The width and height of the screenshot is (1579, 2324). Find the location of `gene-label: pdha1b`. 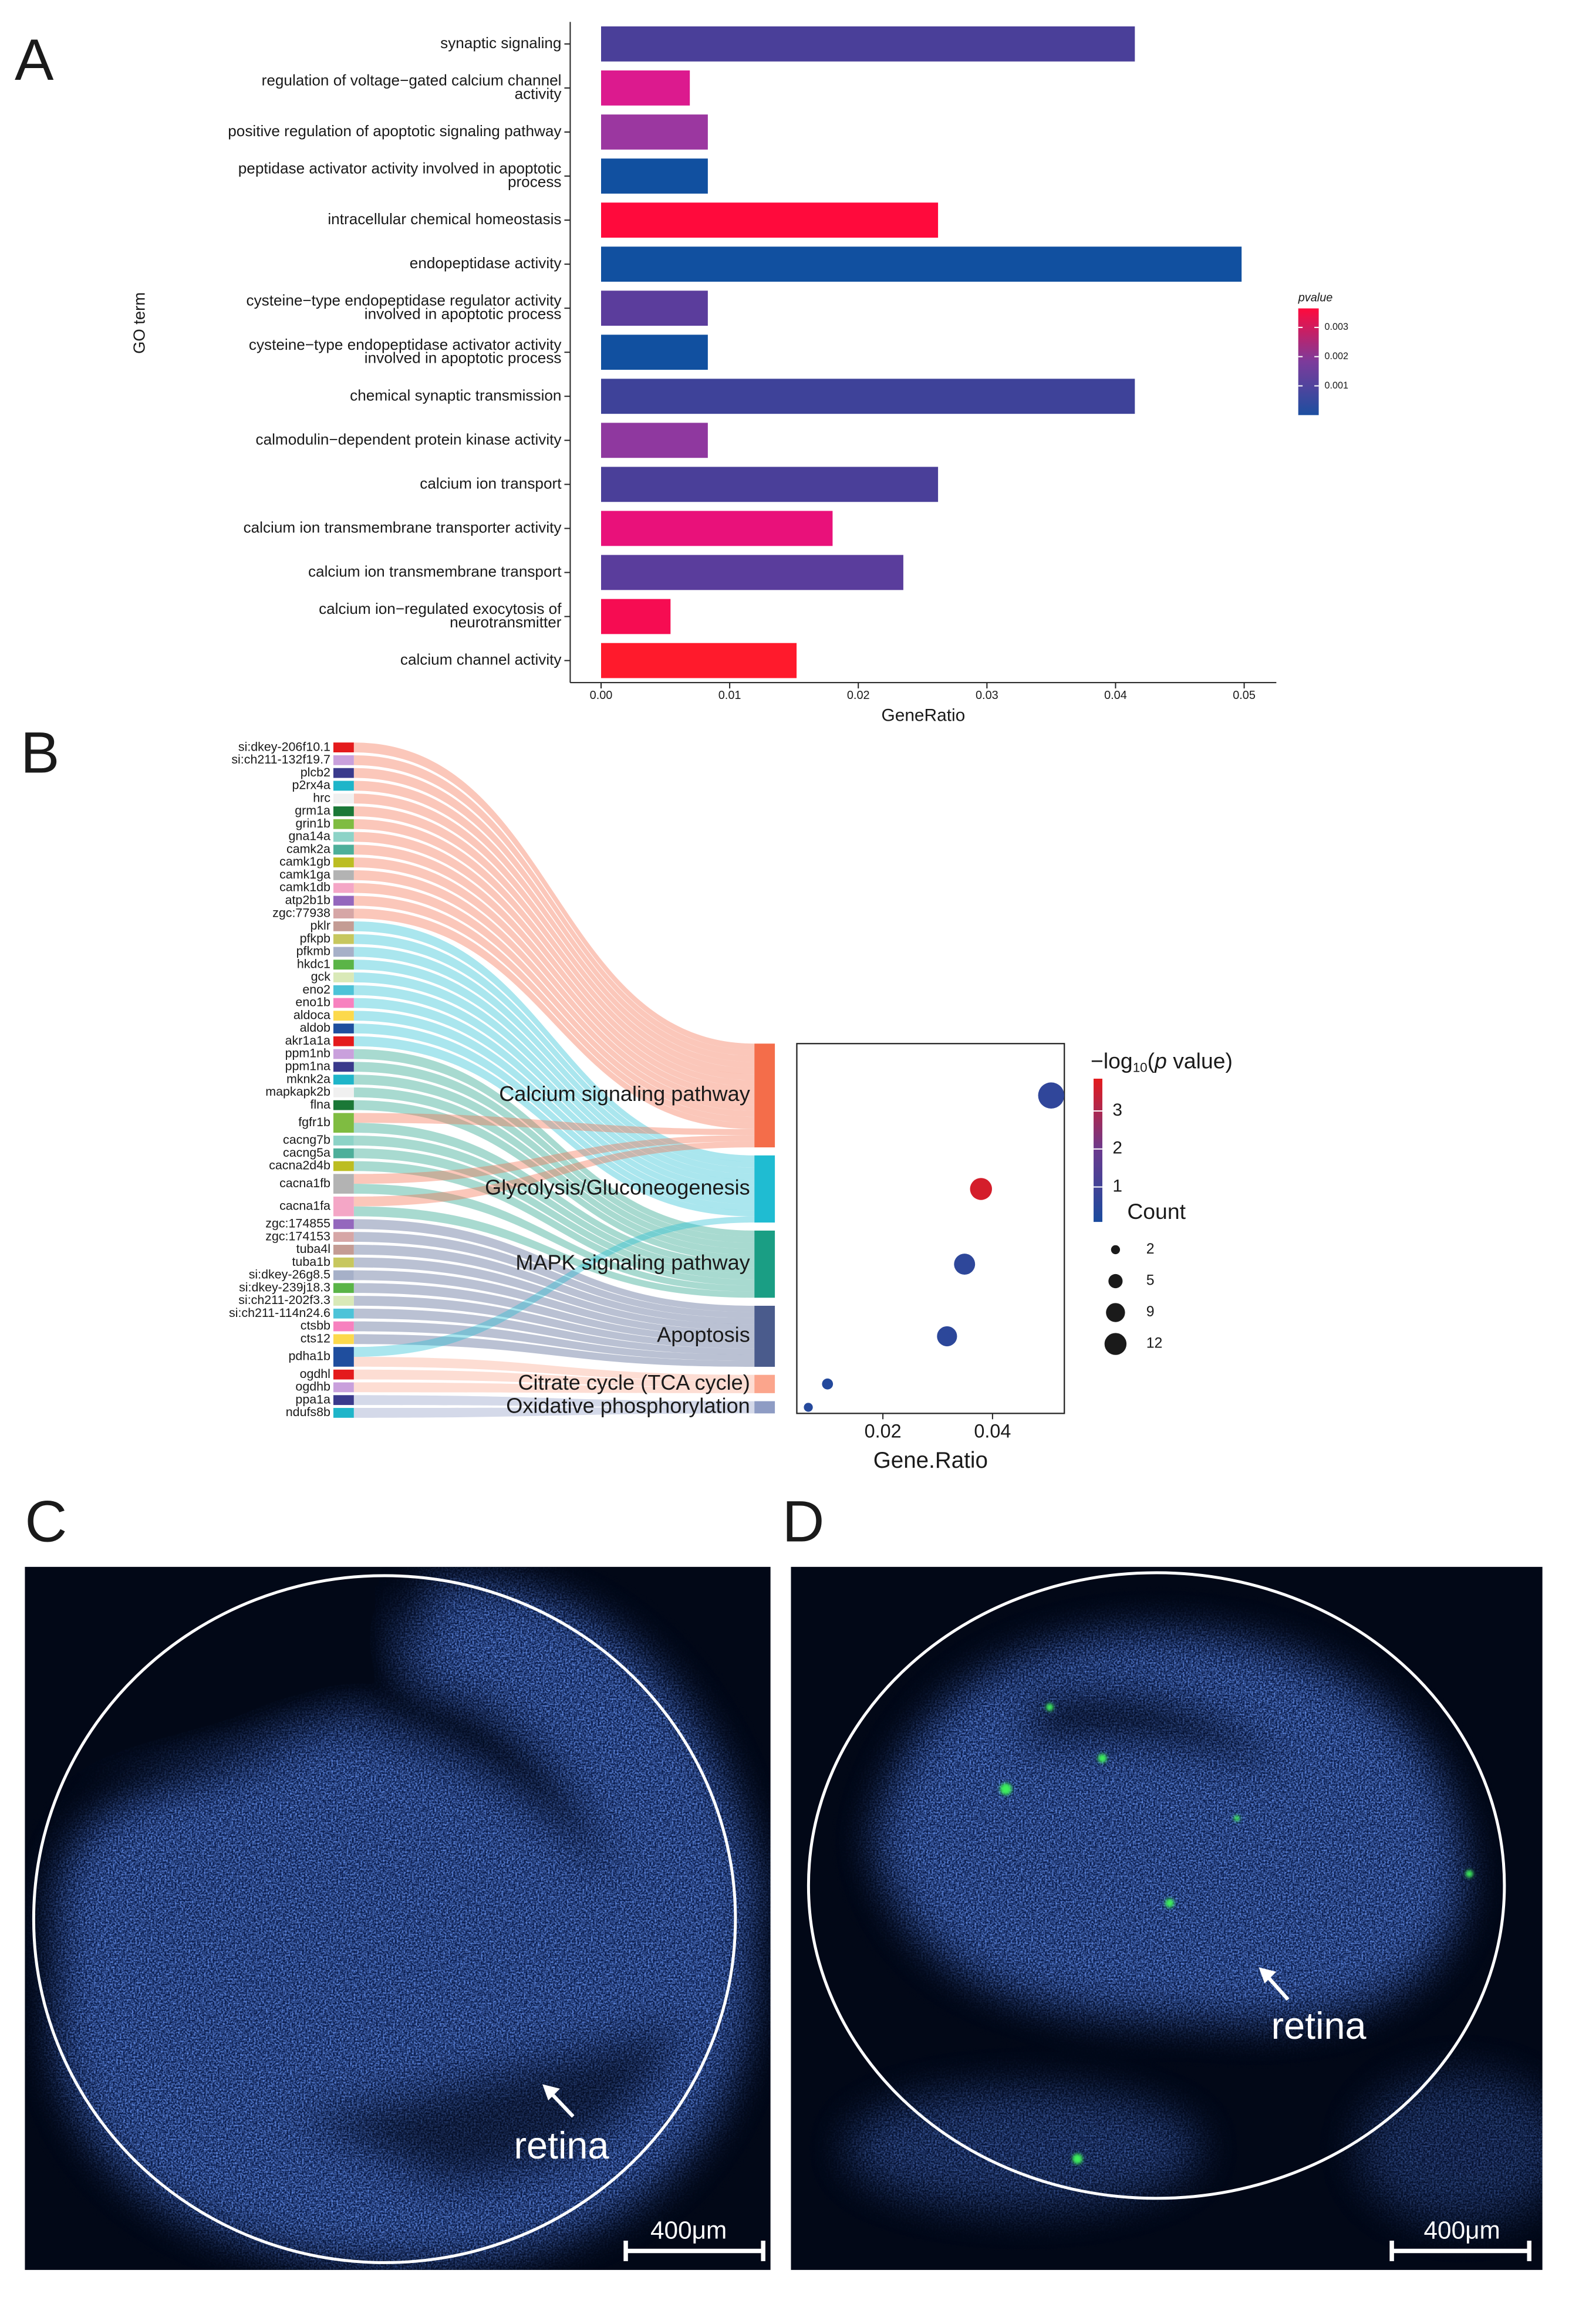

gene-label: pdha1b is located at coordinates (309, 1356).